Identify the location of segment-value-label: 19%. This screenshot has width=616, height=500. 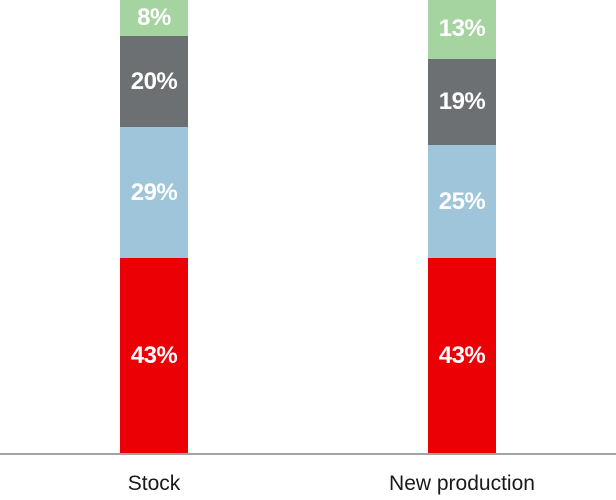
(462, 101).